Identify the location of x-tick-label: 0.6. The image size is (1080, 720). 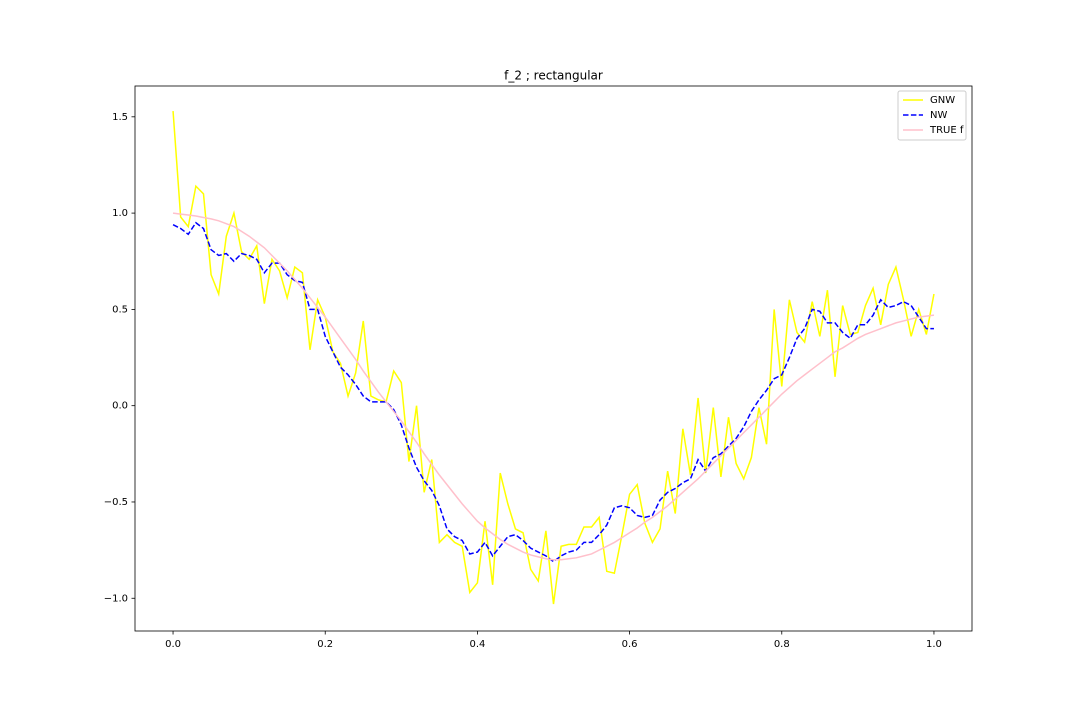
(630, 644).